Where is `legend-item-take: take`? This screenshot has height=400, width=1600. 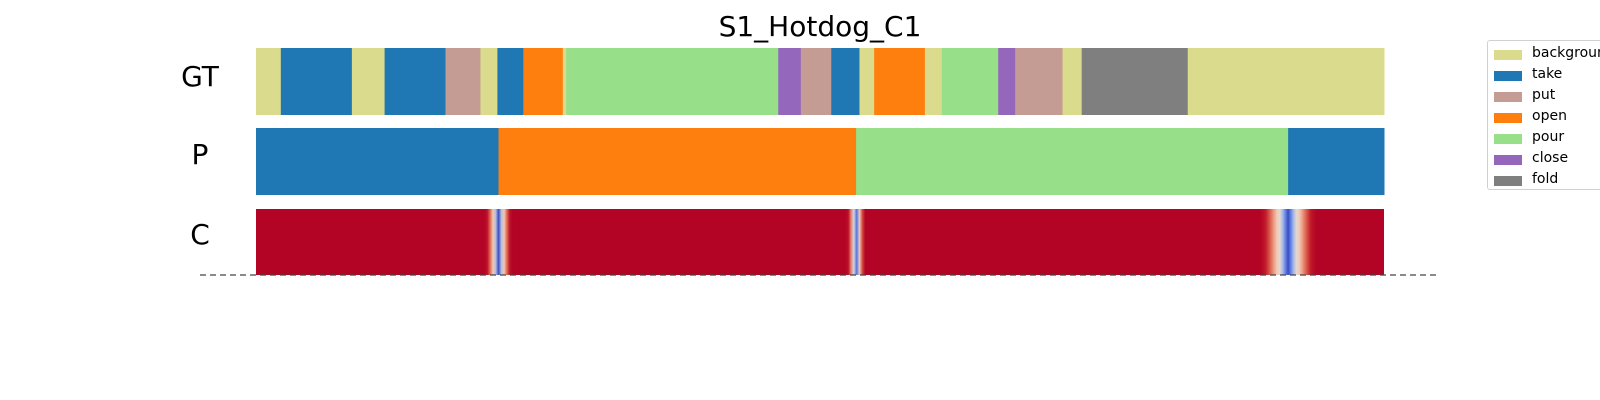 legend-item-take: take is located at coordinates (1544, 75).